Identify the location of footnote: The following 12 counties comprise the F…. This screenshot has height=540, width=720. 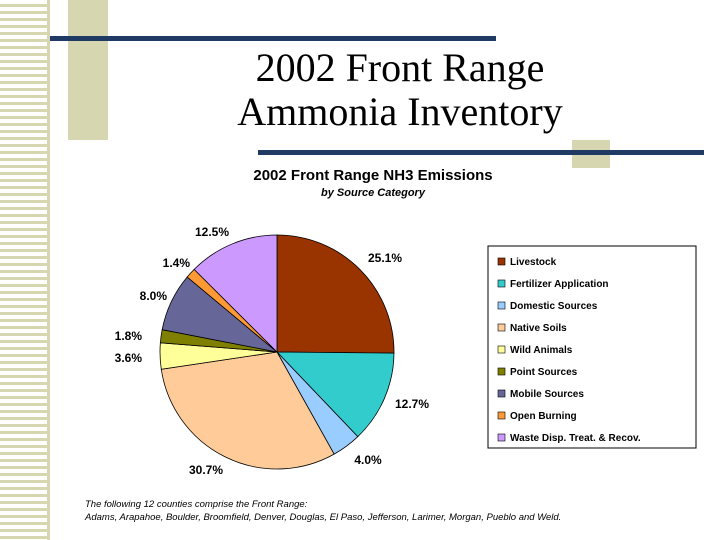
(395, 511).